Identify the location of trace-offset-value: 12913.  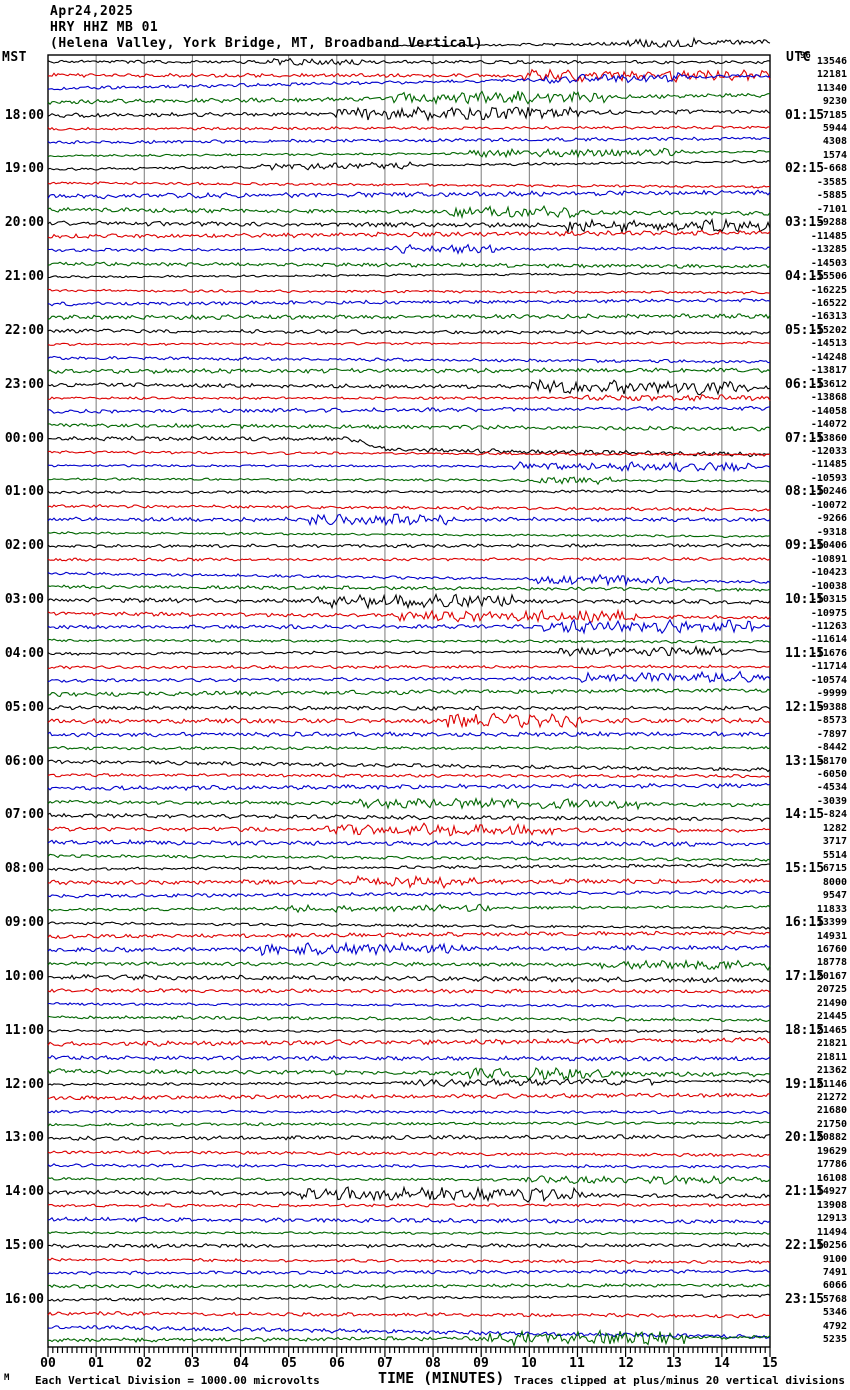
(831, 1218).